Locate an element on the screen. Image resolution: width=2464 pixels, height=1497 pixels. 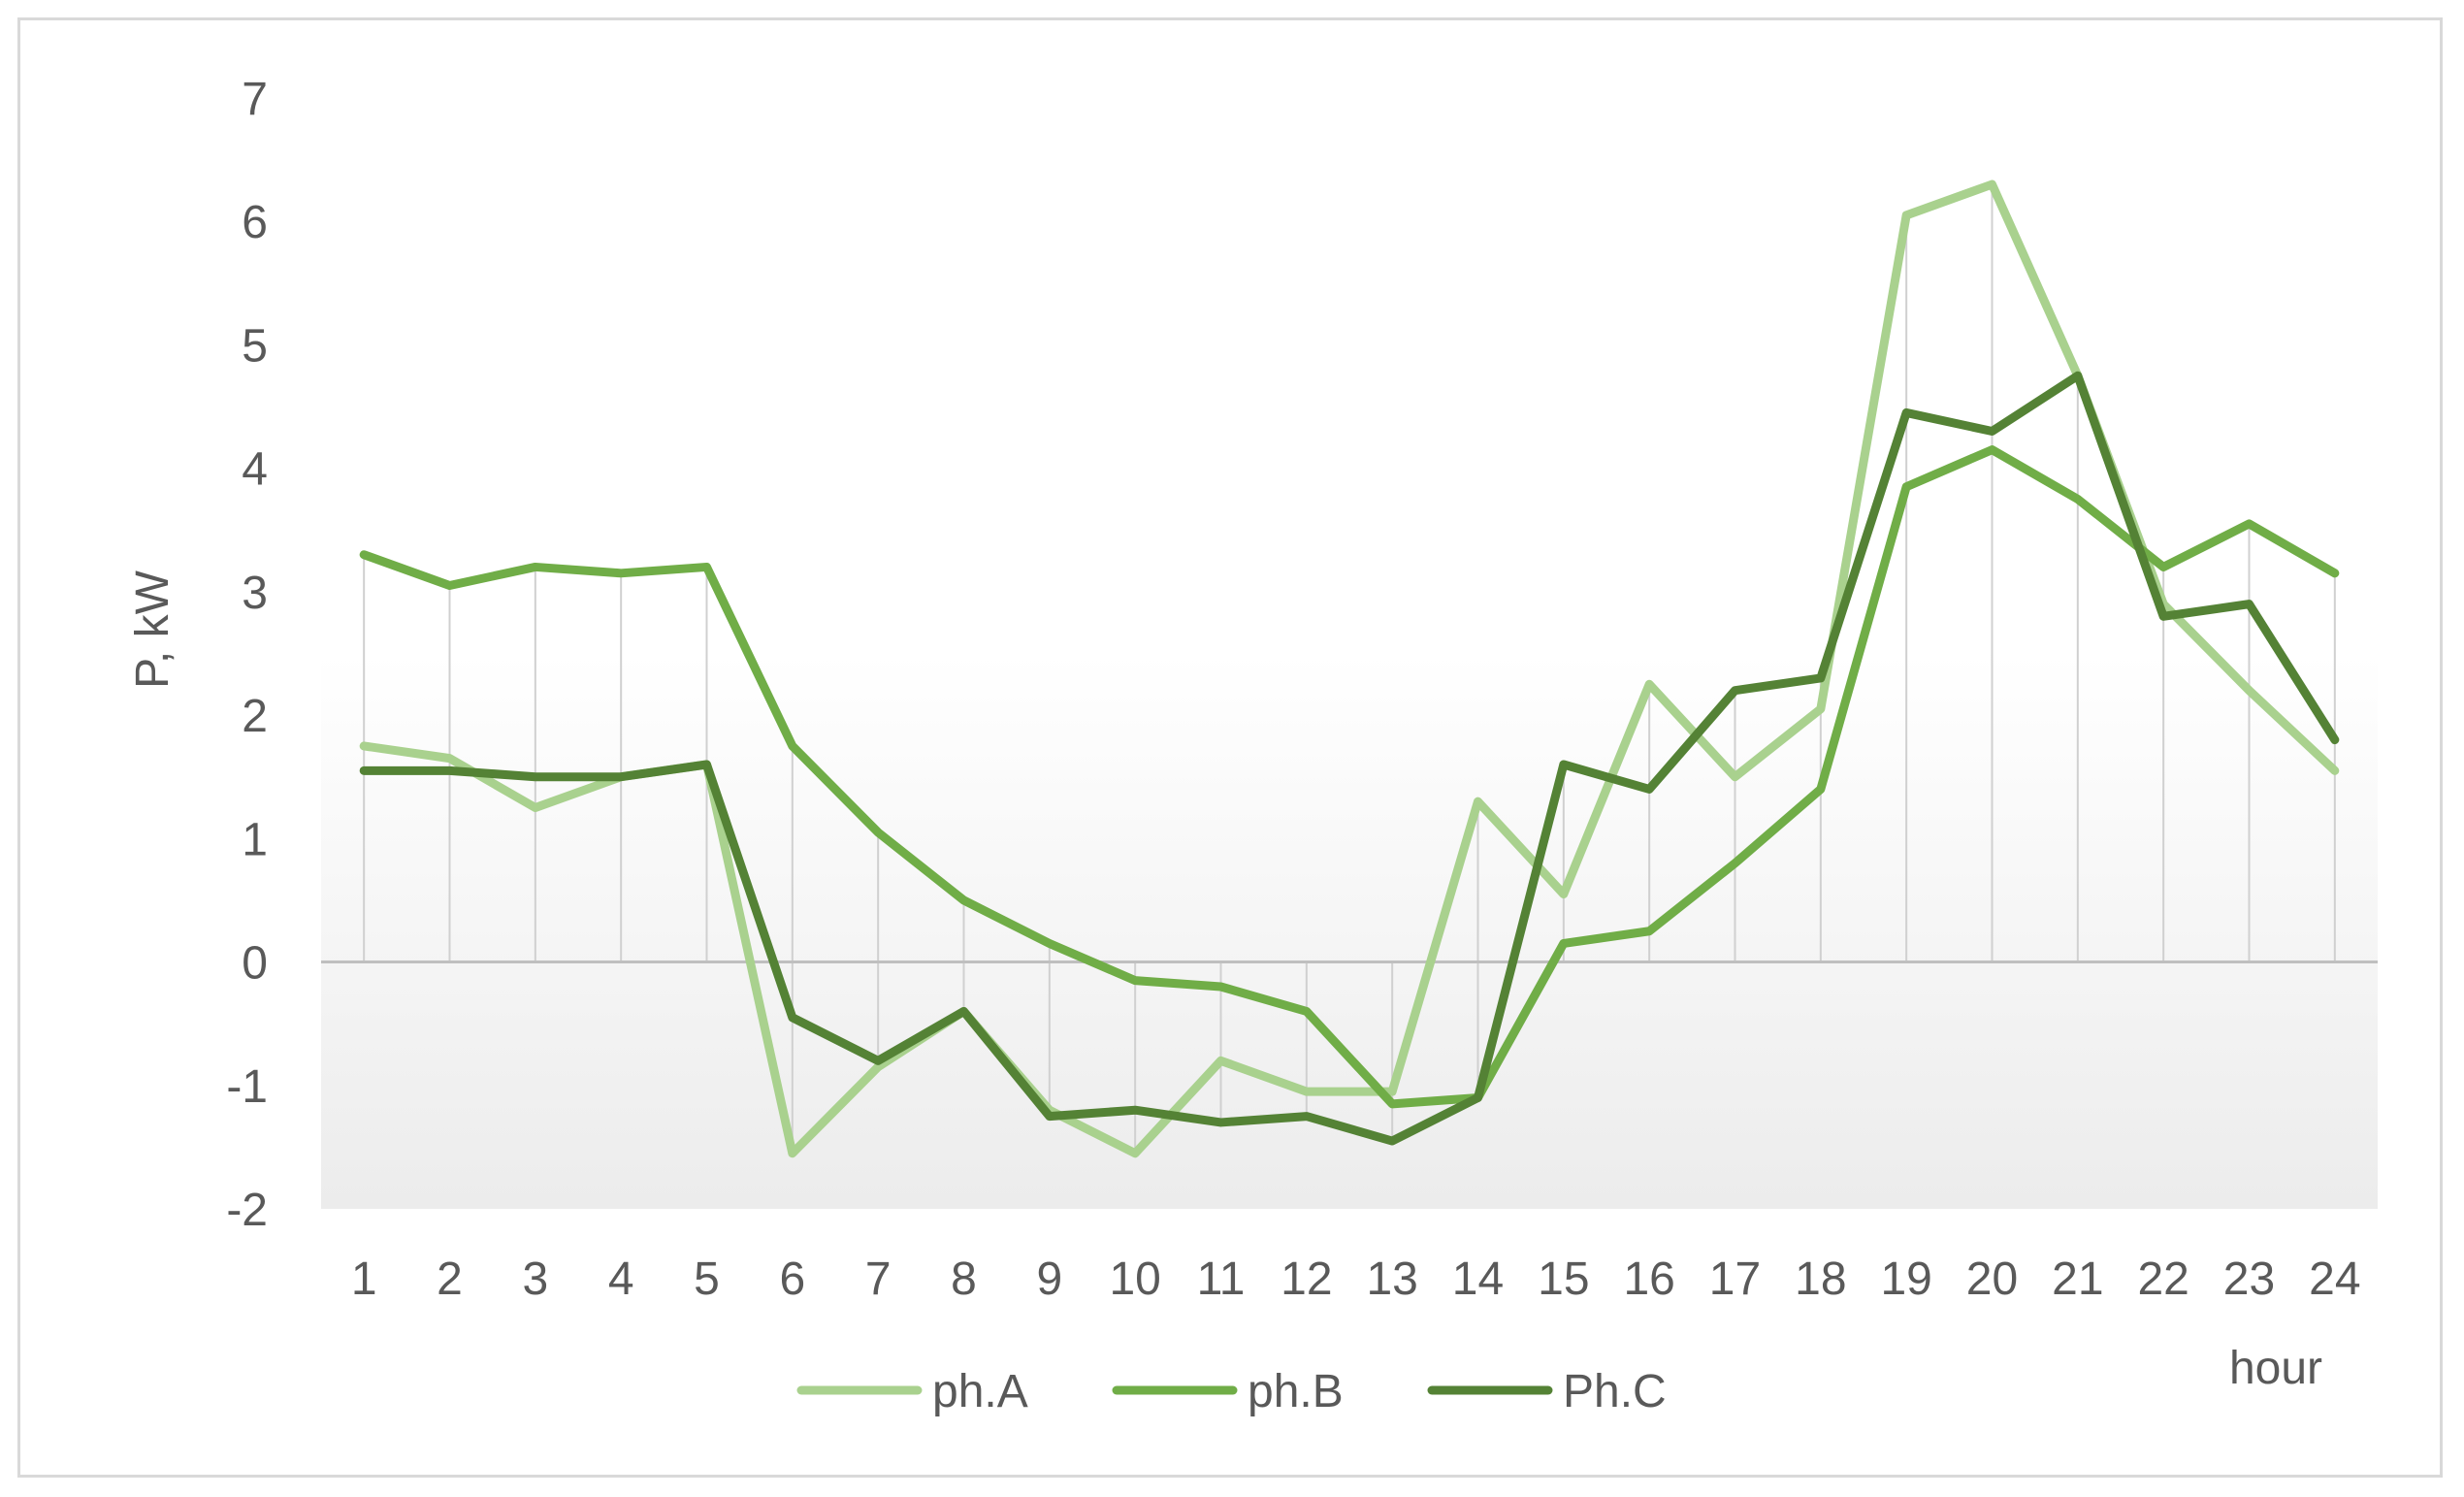
x-tick-label: 20 is located at coordinates (1992, 1279).